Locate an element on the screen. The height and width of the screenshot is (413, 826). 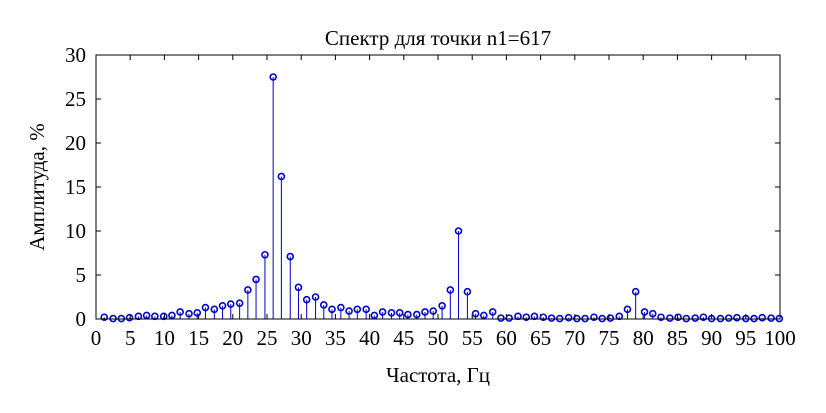
y-tick-label: 25 is located at coordinates (75, 99).